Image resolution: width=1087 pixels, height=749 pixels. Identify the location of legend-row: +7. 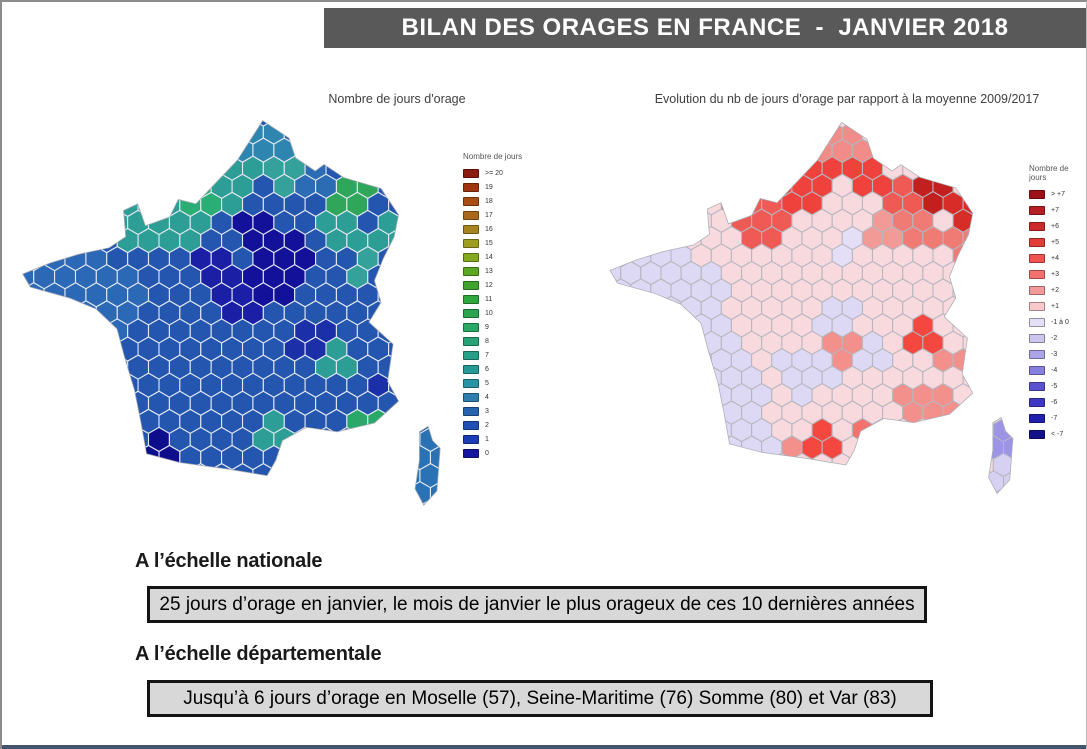
(1057, 210).